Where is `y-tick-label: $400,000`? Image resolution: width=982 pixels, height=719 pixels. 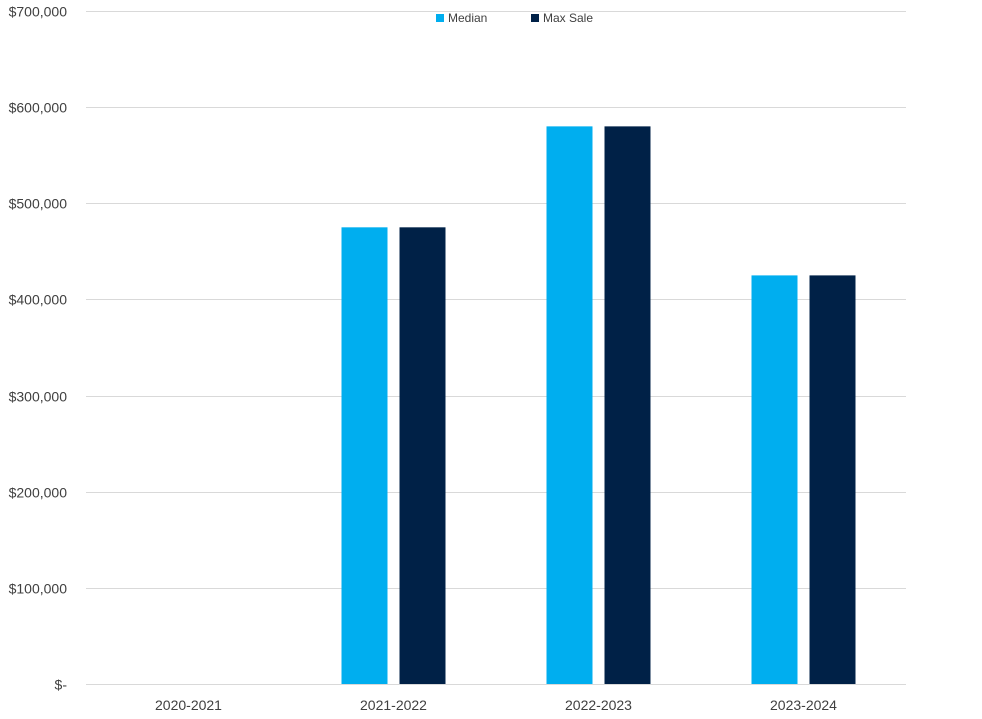 y-tick-label: $400,000 is located at coordinates (38, 300).